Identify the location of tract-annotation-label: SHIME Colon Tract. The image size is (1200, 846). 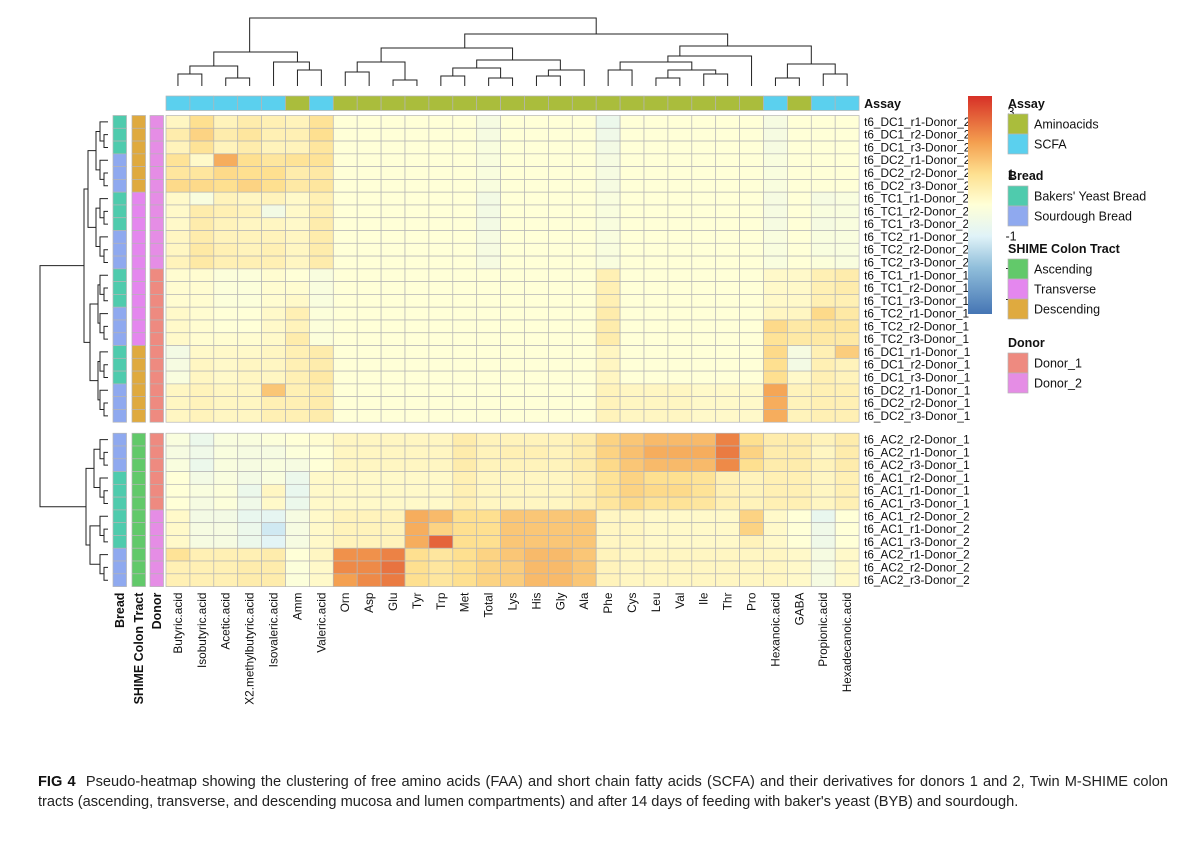
(139, 648).